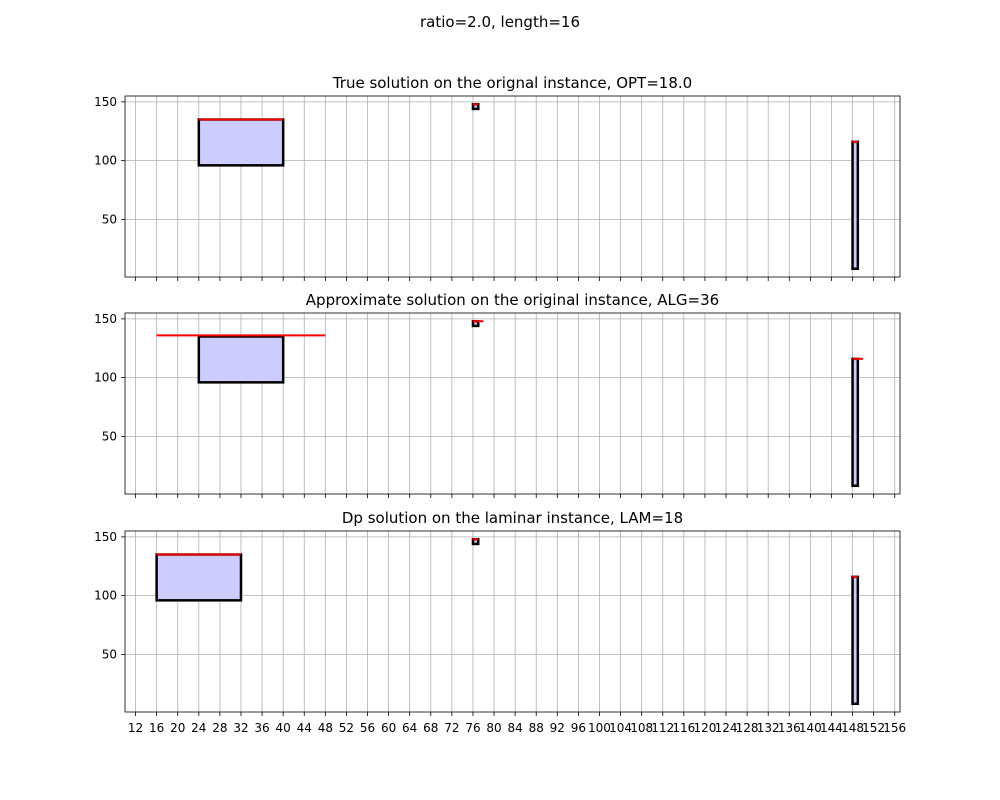  What do you see at coordinates (304, 728) in the screenshot?
I see `x-tick-label: 44` at bounding box center [304, 728].